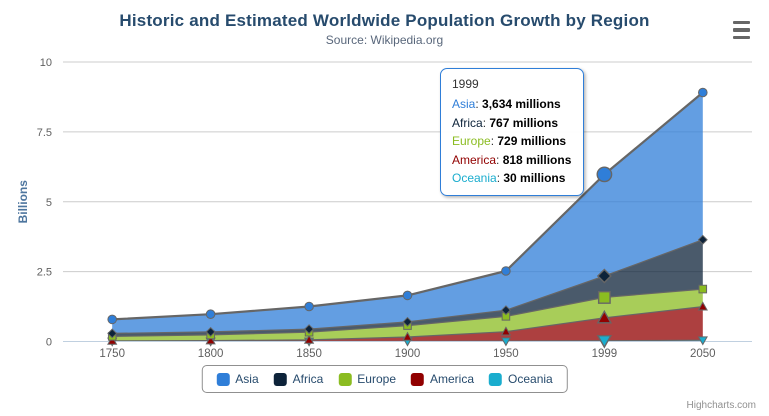 The width and height of the screenshot is (769, 416). I want to click on marker-asia-1999, so click(604, 174).